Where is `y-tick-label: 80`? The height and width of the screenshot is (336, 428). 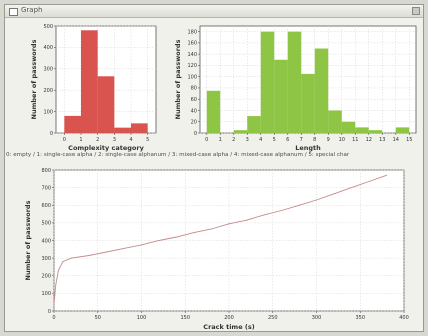 y-tick-label: 80 is located at coordinates (194, 89).